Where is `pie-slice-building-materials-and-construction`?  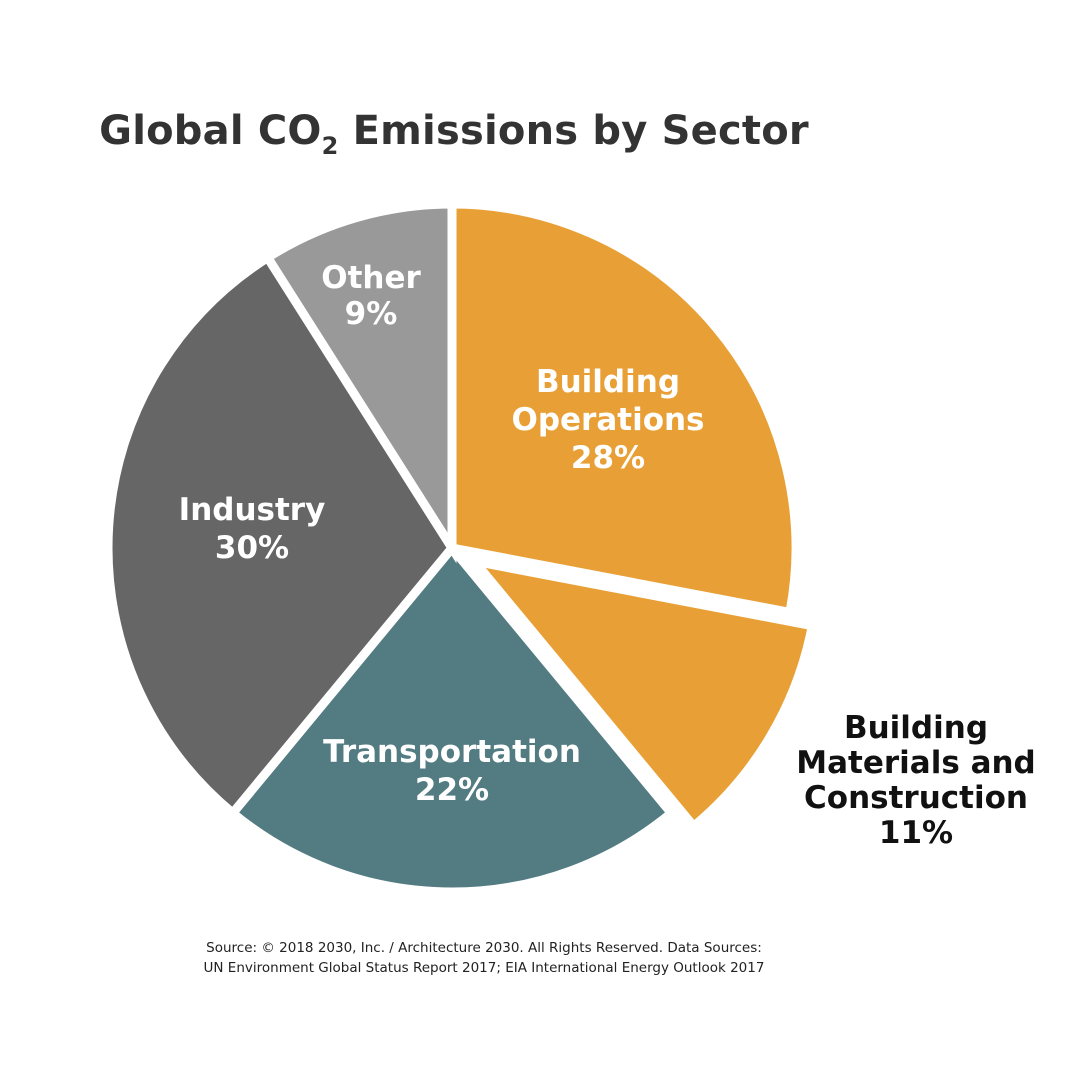 pie-slice-building-materials-and-construction is located at coordinates (640, 693).